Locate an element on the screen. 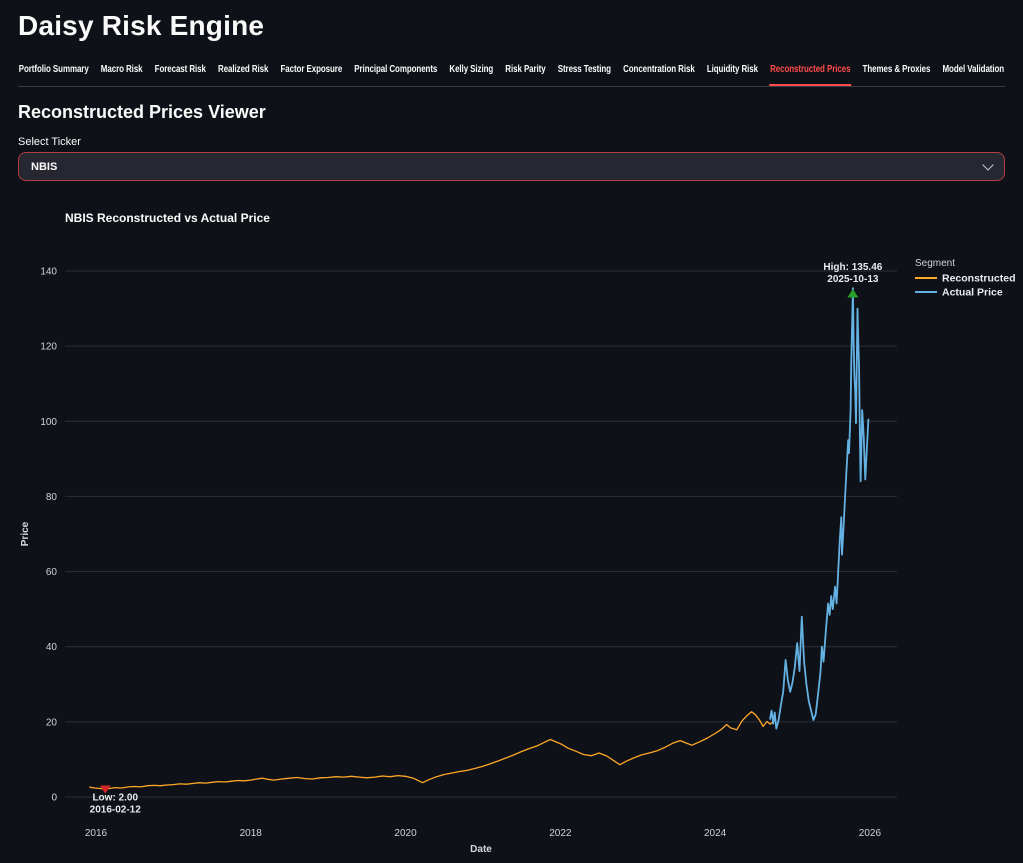  tab-risk-parity: Risk Parity is located at coordinates (525, 69).